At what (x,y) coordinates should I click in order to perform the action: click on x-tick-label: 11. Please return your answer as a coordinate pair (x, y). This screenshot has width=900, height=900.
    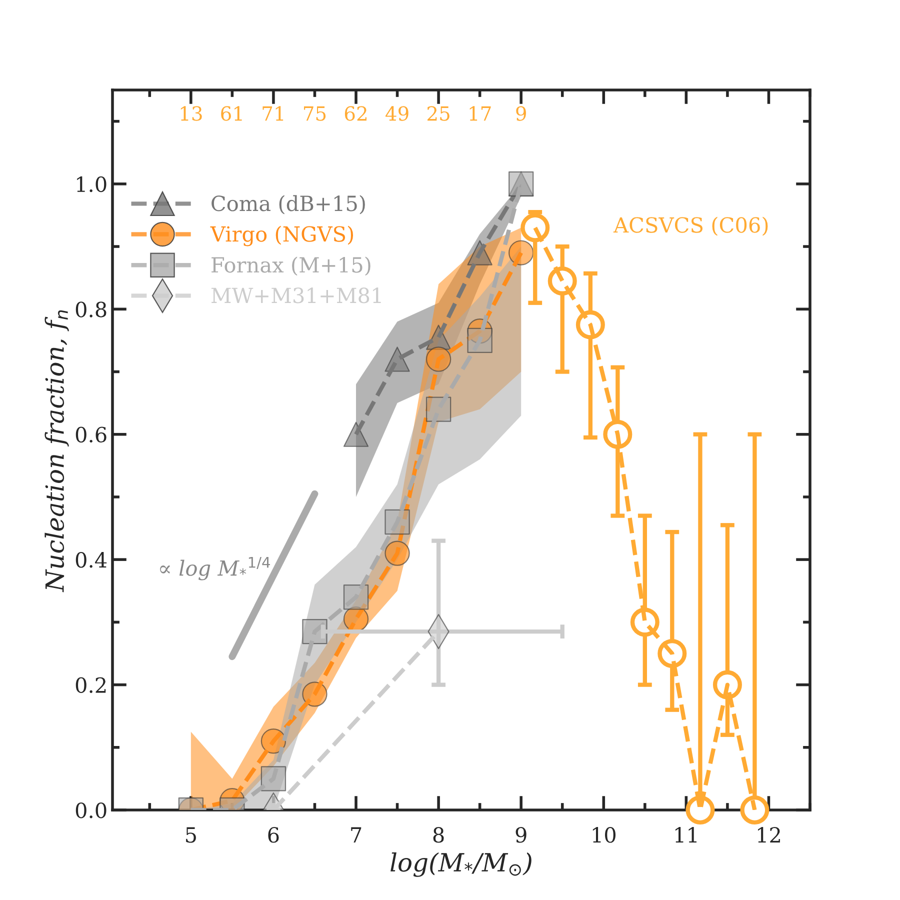
    Looking at the image, I should click on (685, 834).